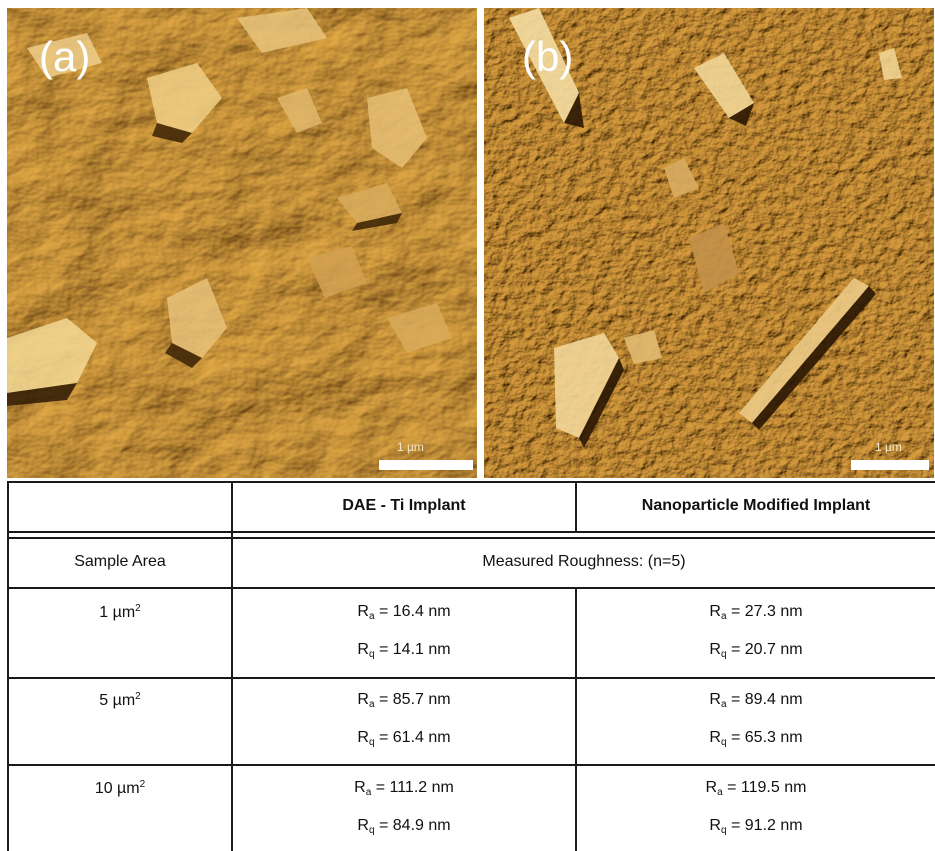 This screenshot has width=935, height=851. I want to click on nano-values-1: Ra = 27.3 nm Rq = 20.7 nm, so click(756, 638).